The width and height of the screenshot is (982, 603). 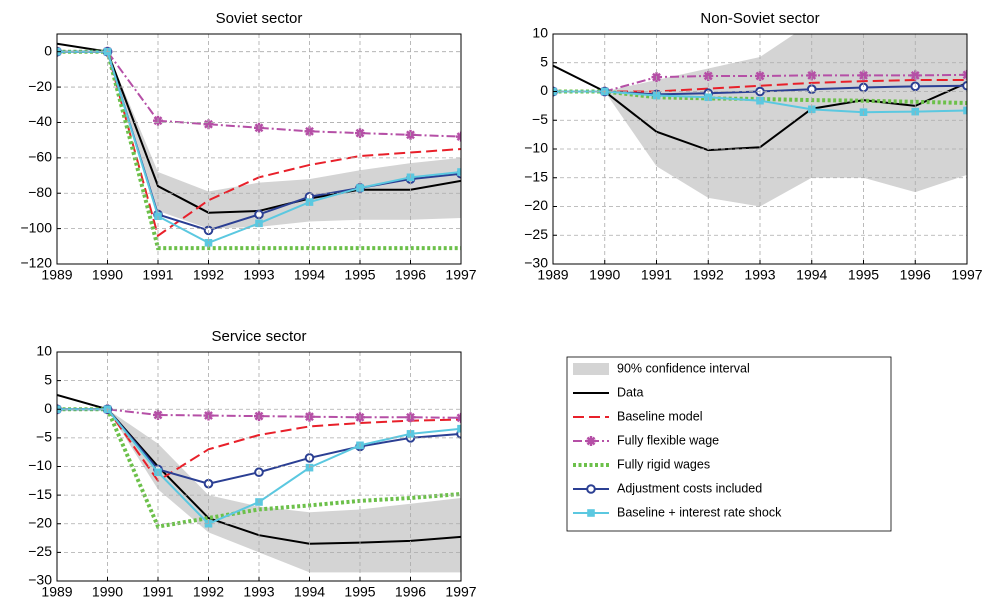 I want to click on legend-label: Data, so click(x=630, y=392).